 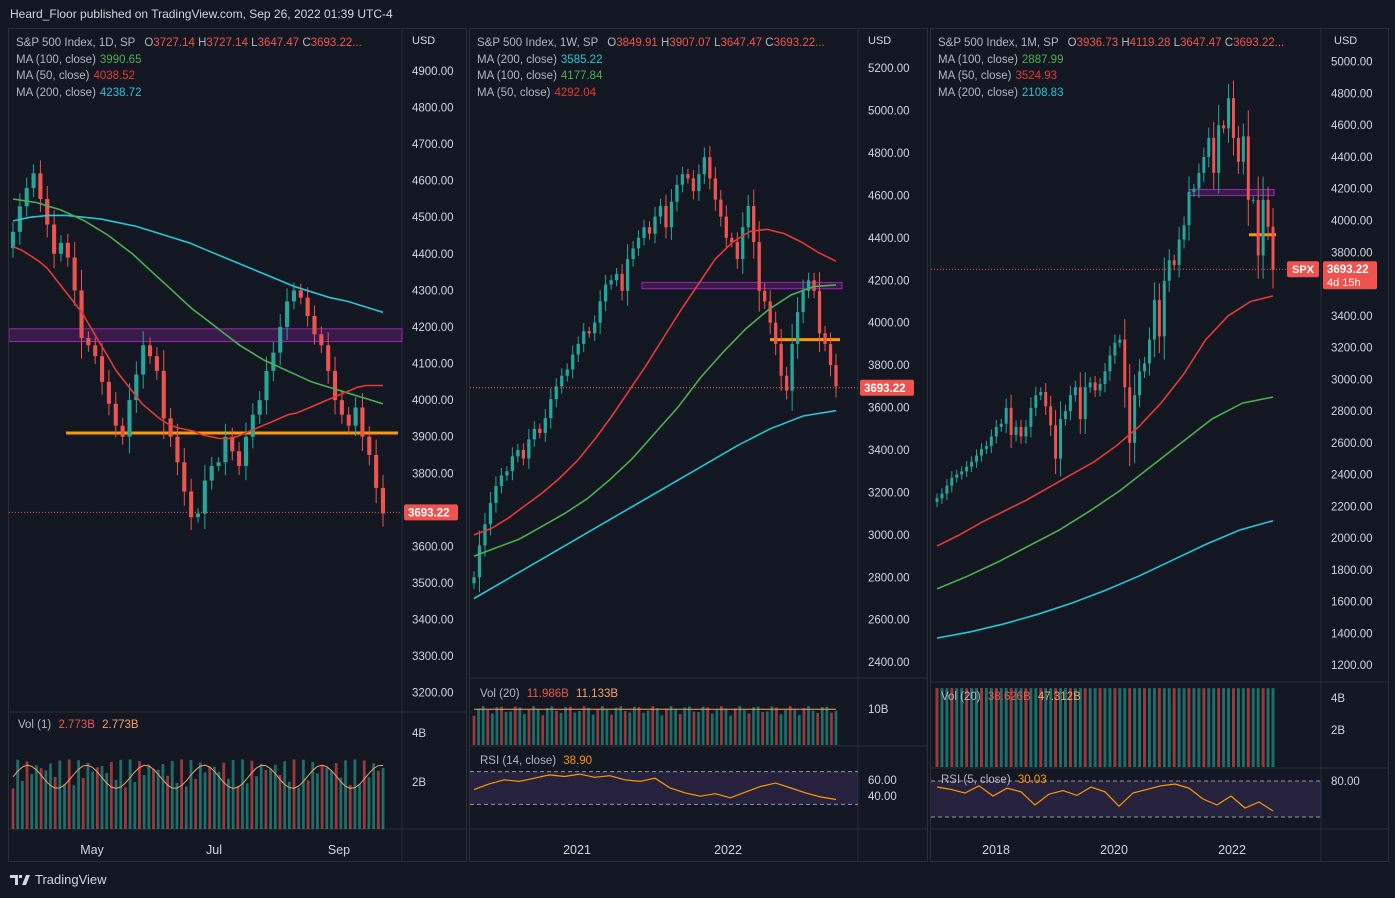 I want to click on y-tick-label: 4200.00, so click(x=1352, y=190).